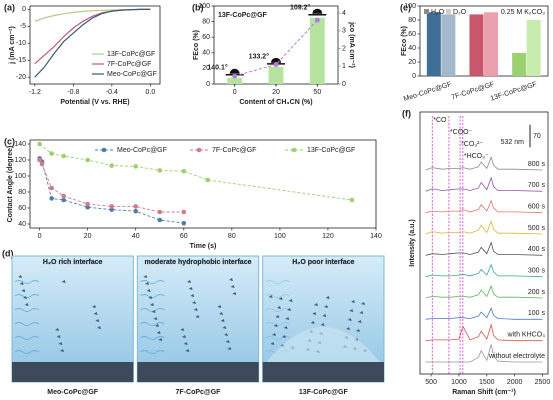 This screenshot has width=553, height=400. Describe the element at coordinates (35, 92) in the screenshot. I see `x-tick-label: -1.2` at that location.